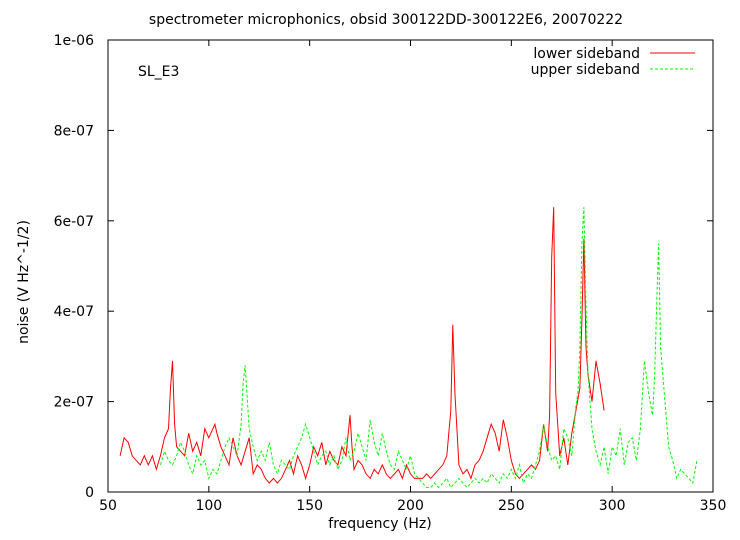  Describe the element at coordinates (586, 54) in the screenshot. I see `legend-label-lower: lower sideband` at that location.